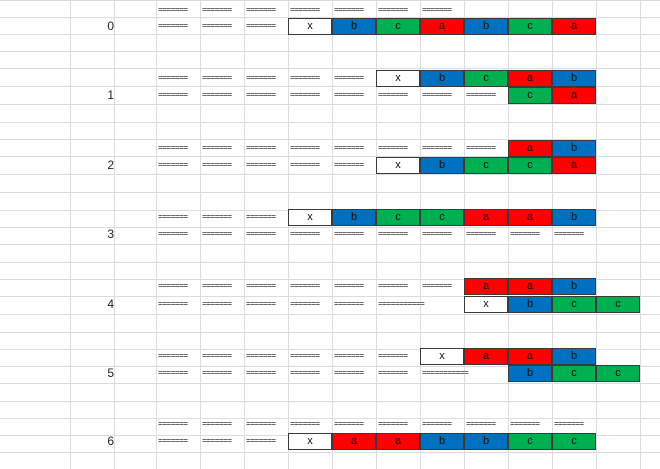 Image resolution: width=660 pixels, height=469 pixels. Describe the element at coordinates (110, 165) in the screenshot. I see `row-label: 2` at that location.